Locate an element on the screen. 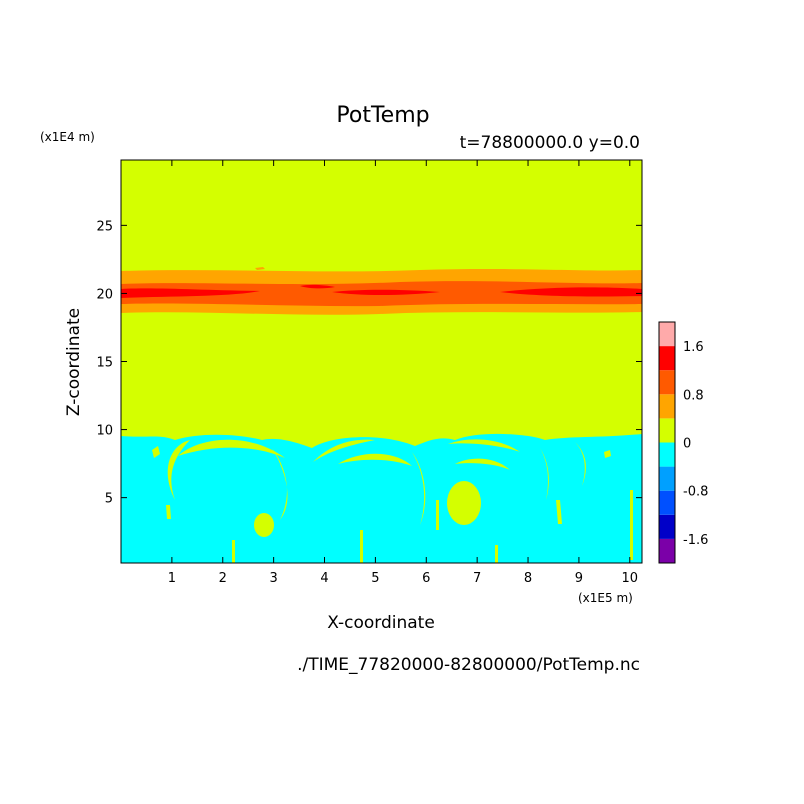 This screenshot has width=804, height=804. x-axis-label: X-coordinate is located at coordinates (381, 623).